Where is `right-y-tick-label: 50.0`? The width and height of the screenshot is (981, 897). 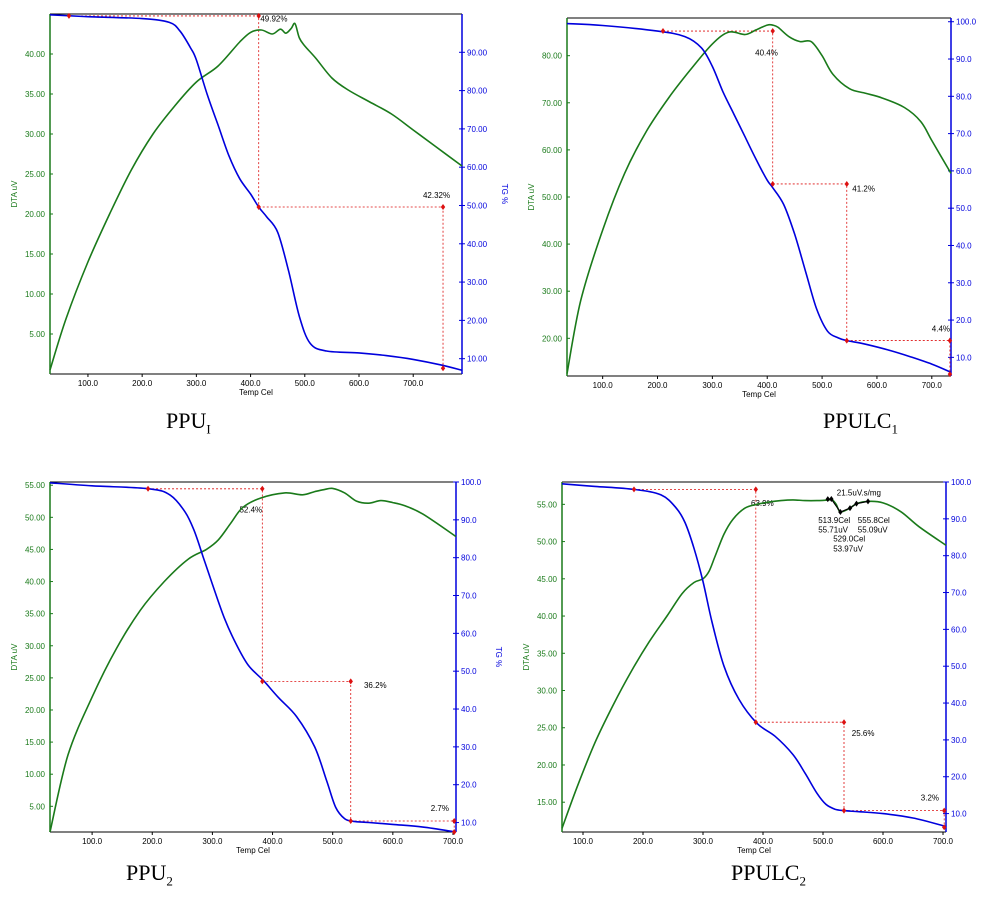
right-y-tick-label: 50.0 is located at coordinates (964, 208).